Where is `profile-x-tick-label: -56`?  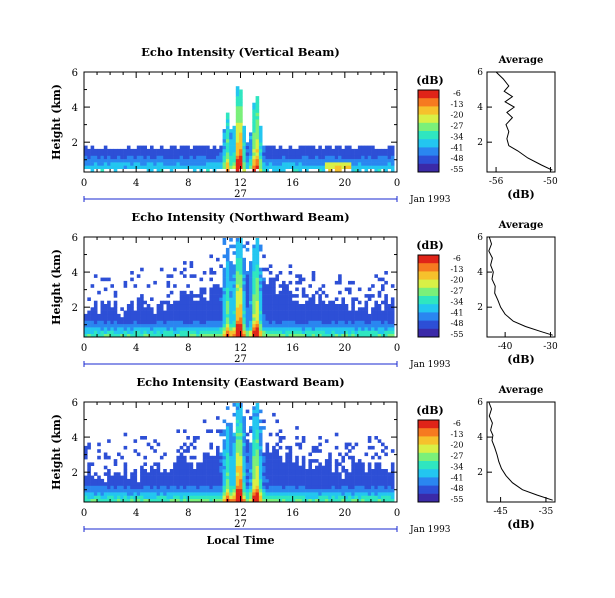 profile-x-tick-label: -56 is located at coordinates (496, 182).